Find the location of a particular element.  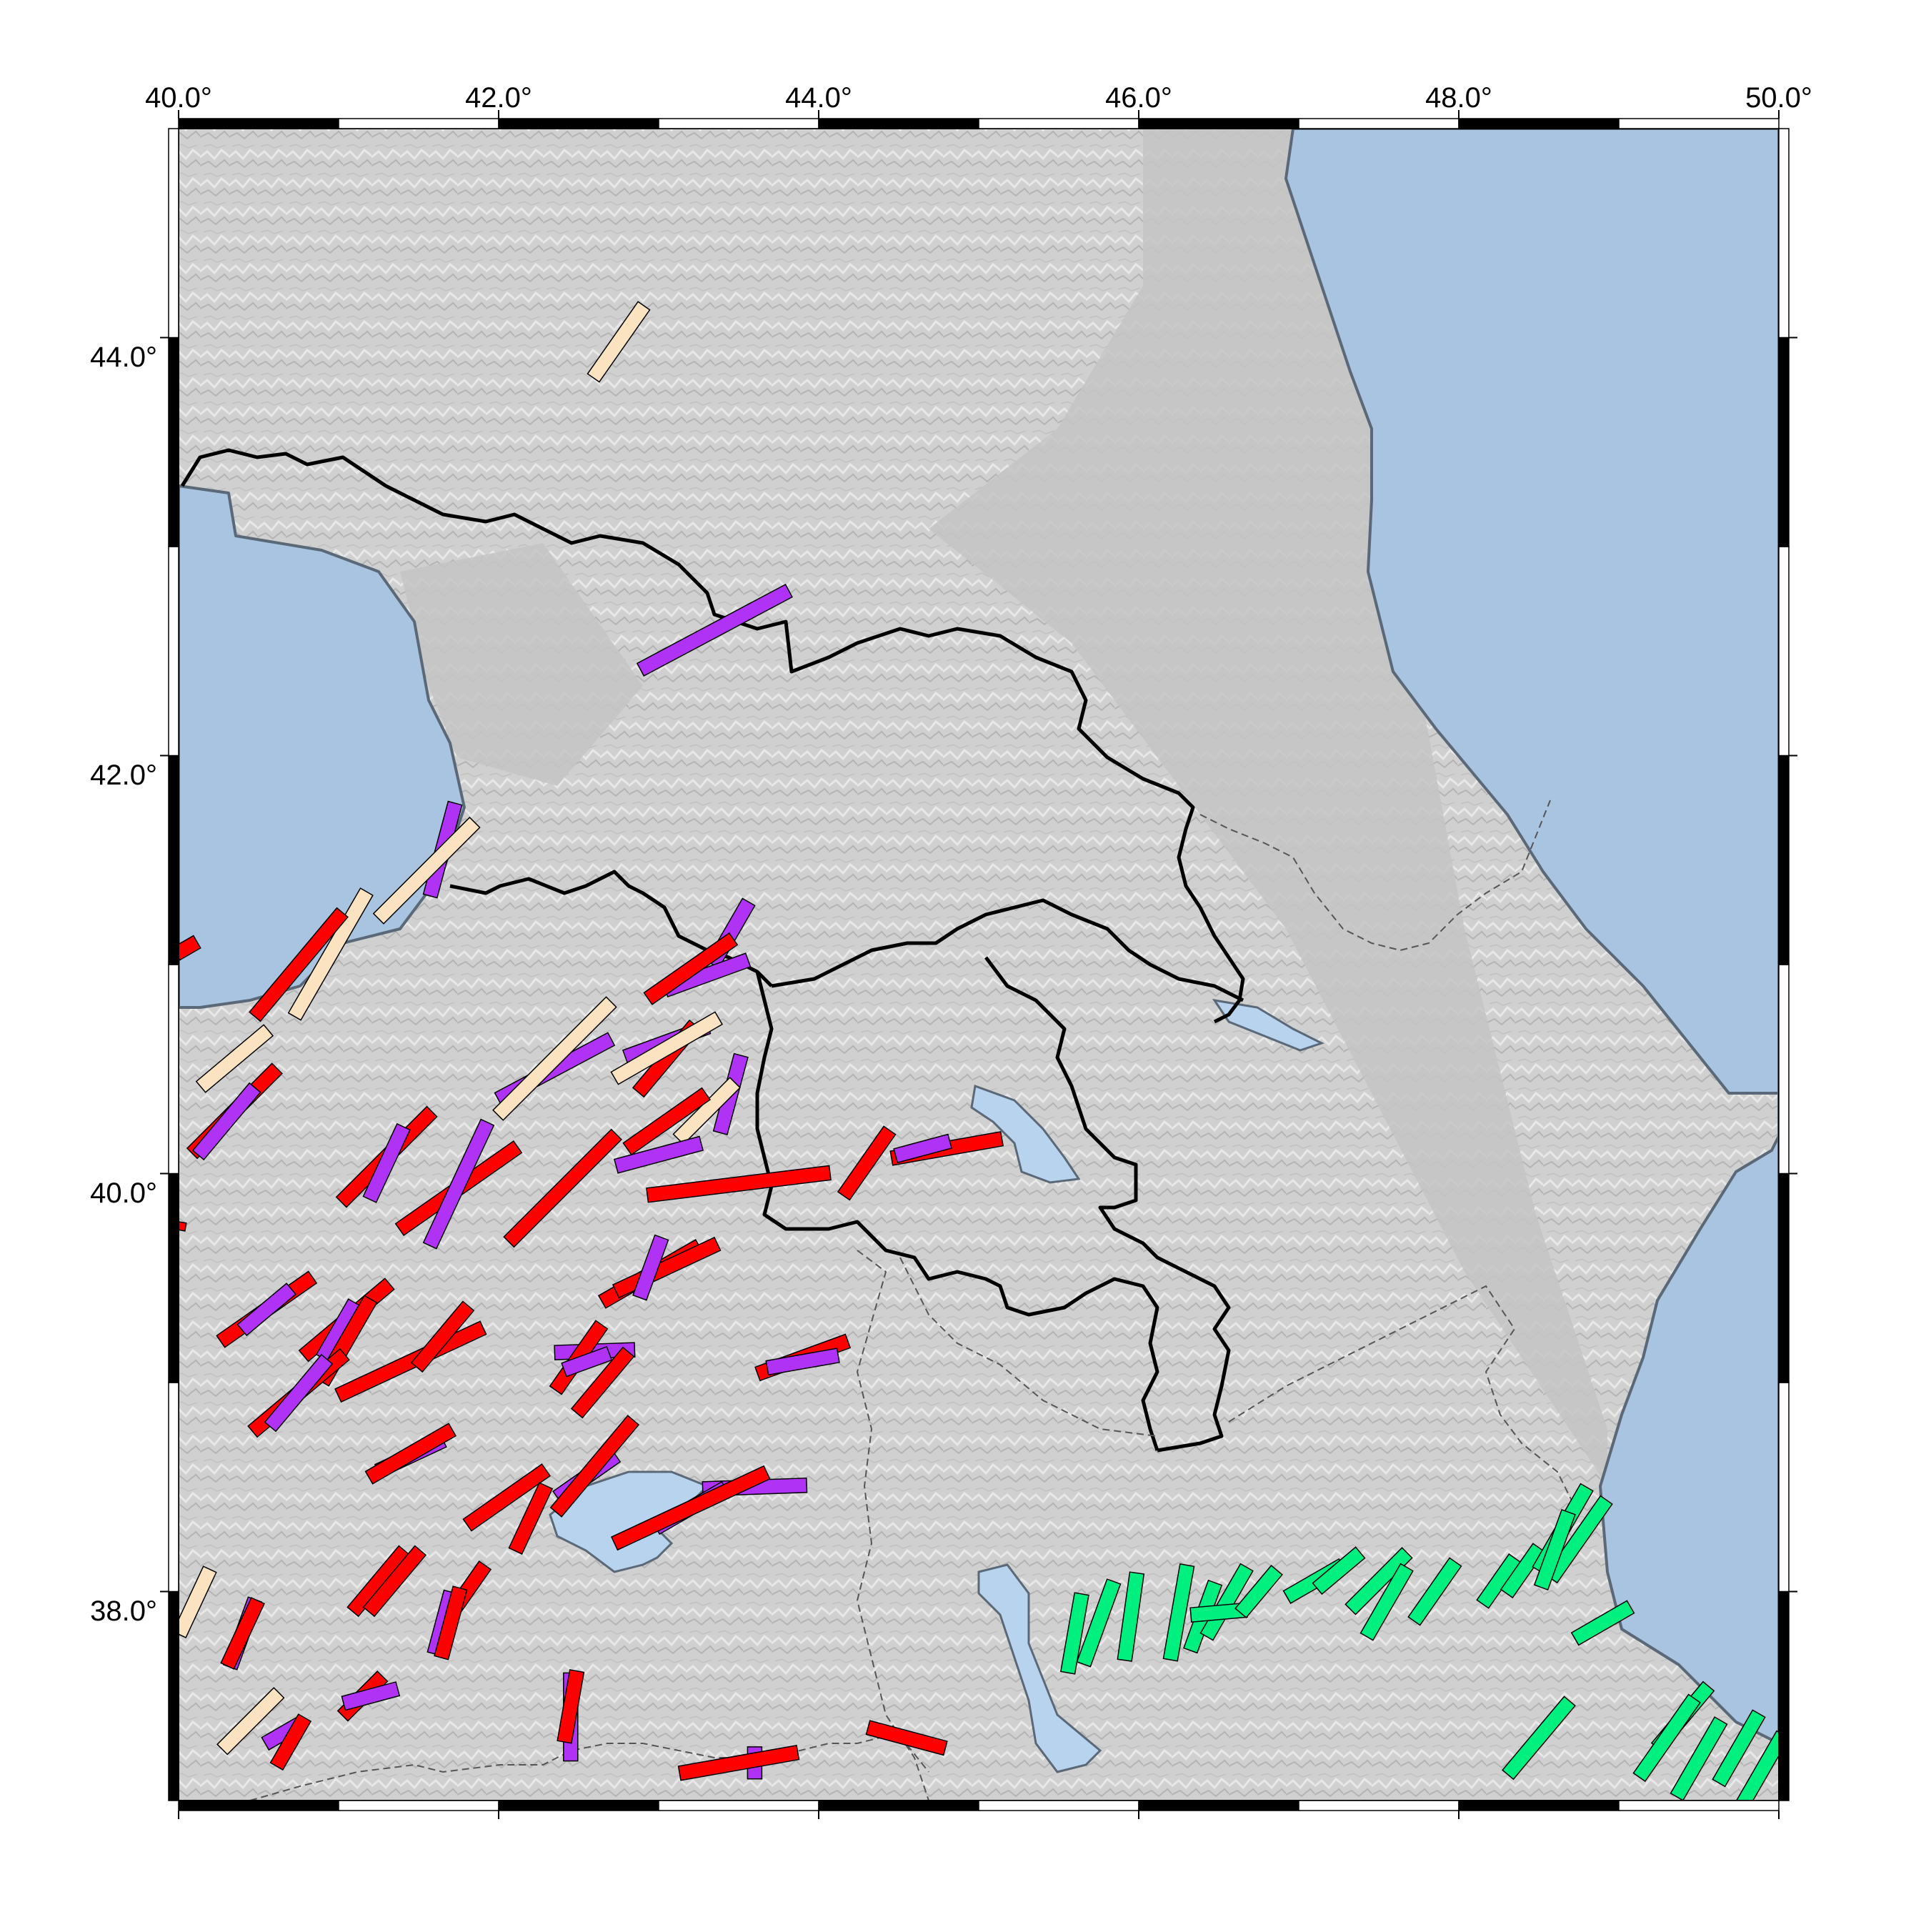

x-tick-label-top-48: 48.0° is located at coordinates (1458, 98).